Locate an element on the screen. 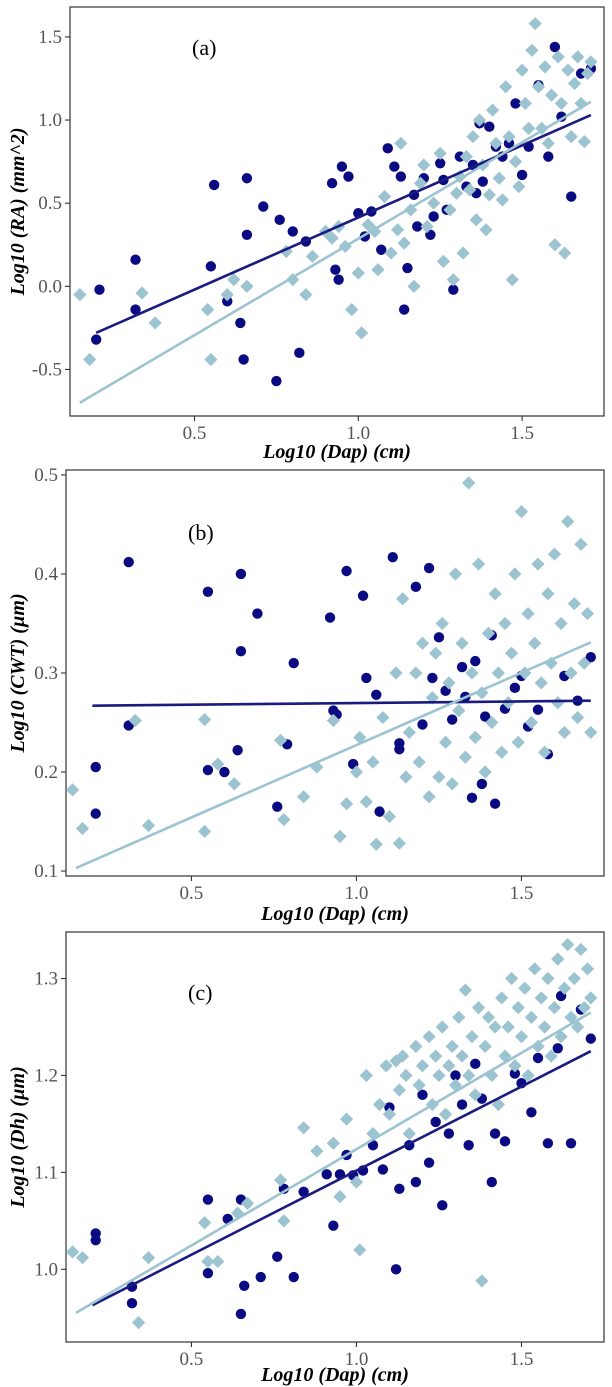 This screenshot has height=1387, width=612. y-tick-label: -0.5 is located at coordinates (47, 369).